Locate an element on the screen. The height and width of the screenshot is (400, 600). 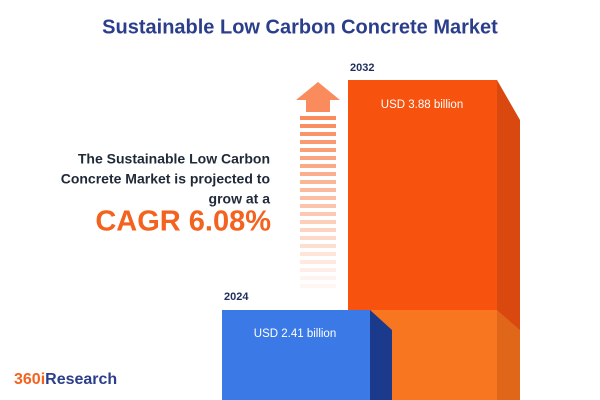
bar-year: 2032 is located at coordinates (362, 68).